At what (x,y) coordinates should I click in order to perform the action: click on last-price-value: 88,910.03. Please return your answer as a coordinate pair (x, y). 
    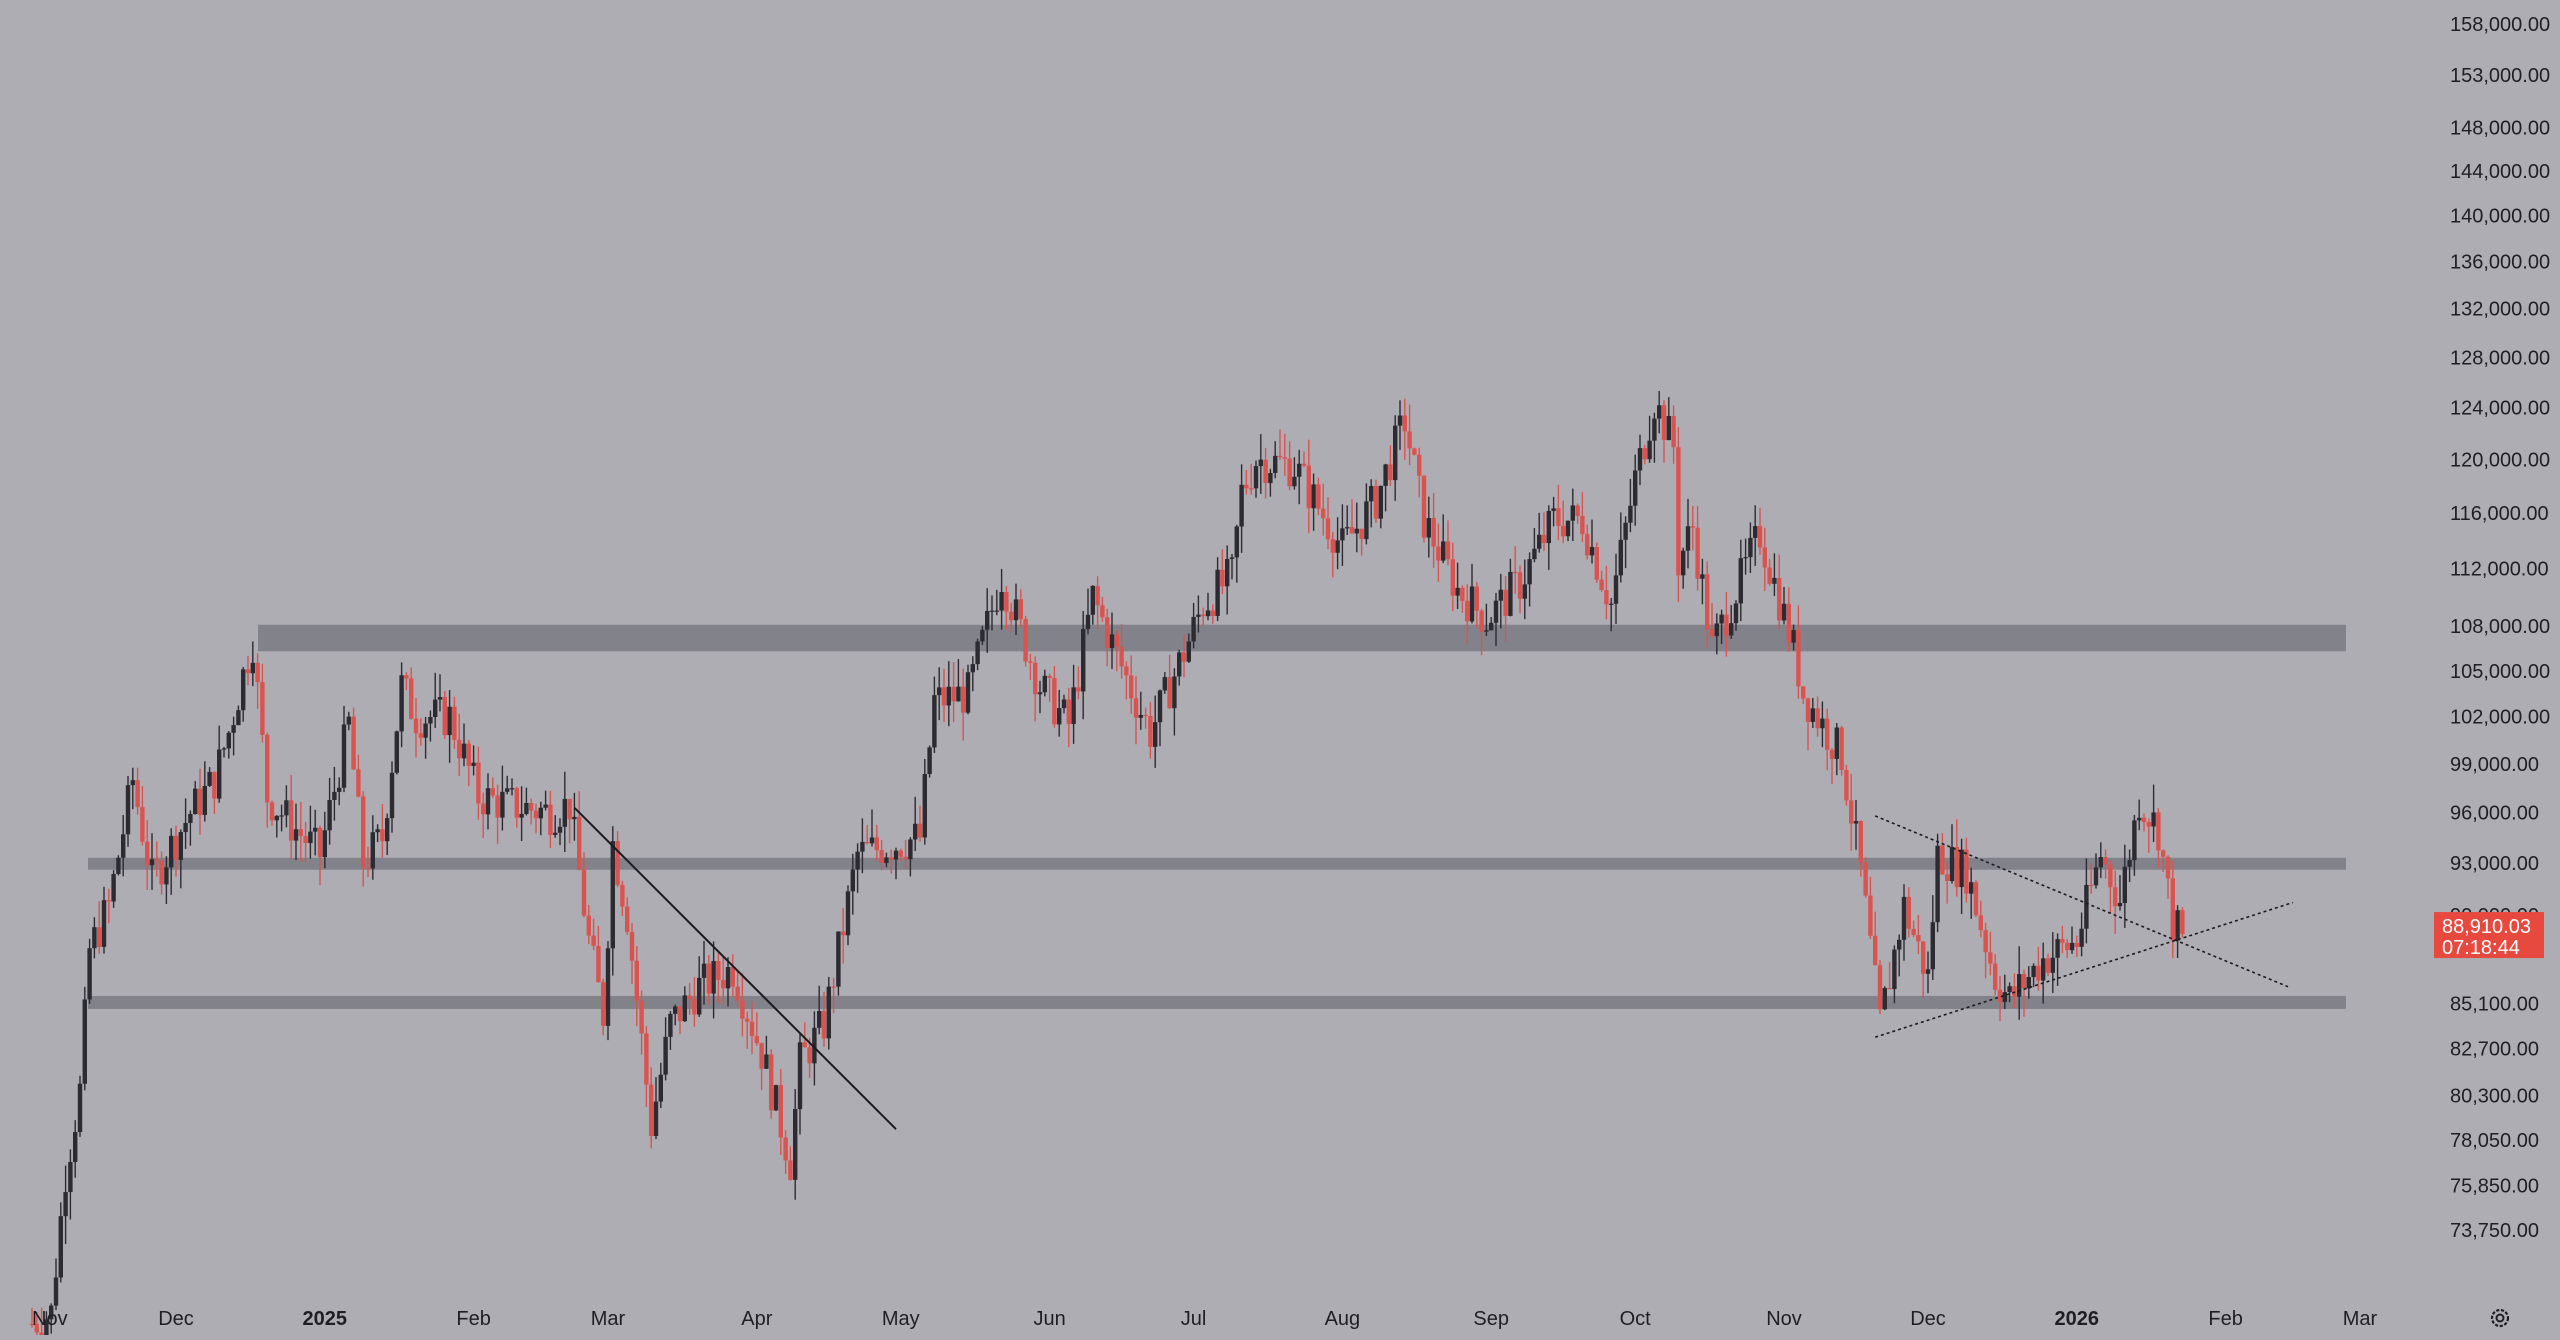
    Looking at the image, I should click on (2486, 927).